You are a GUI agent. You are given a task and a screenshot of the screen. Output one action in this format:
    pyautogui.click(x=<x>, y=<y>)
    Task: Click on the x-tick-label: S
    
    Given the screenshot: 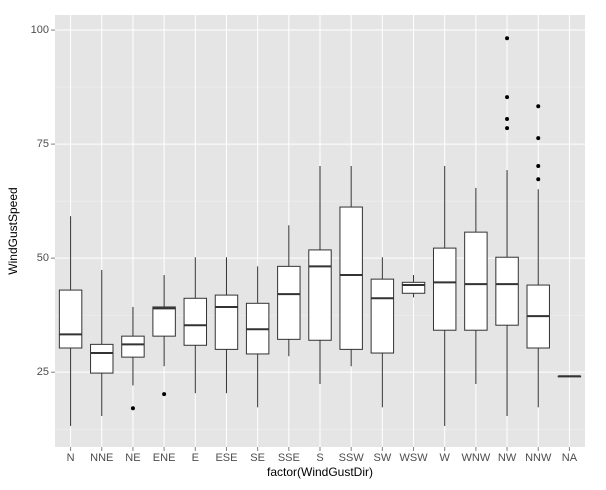 What is the action you would take?
    pyautogui.click(x=319, y=458)
    